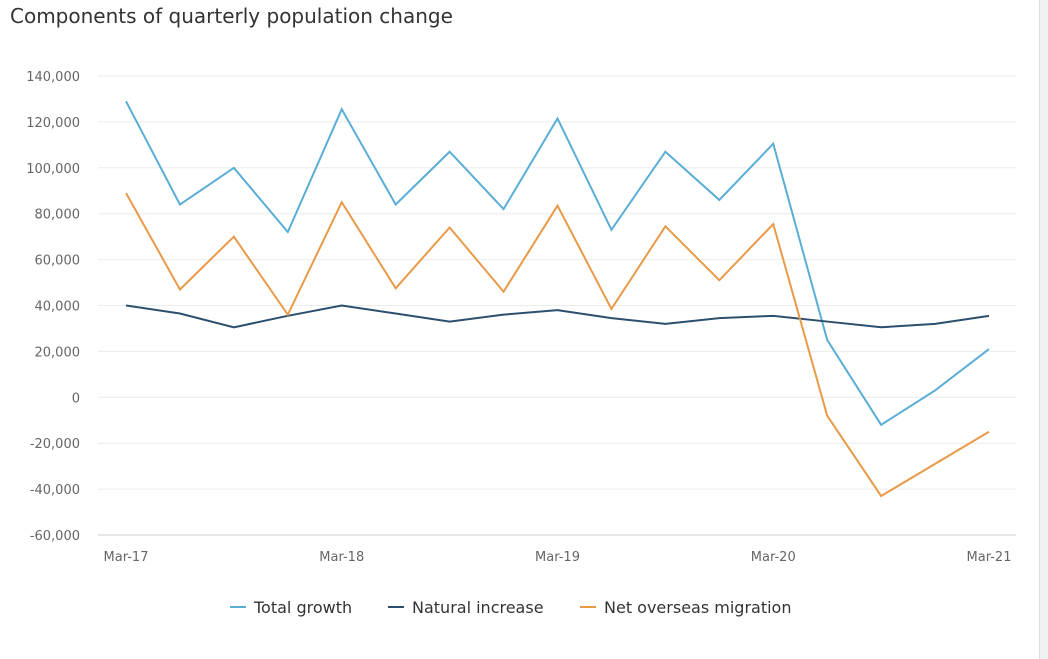  Describe the element at coordinates (478, 607) in the screenshot. I see `legend-label: Natural increase` at that location.